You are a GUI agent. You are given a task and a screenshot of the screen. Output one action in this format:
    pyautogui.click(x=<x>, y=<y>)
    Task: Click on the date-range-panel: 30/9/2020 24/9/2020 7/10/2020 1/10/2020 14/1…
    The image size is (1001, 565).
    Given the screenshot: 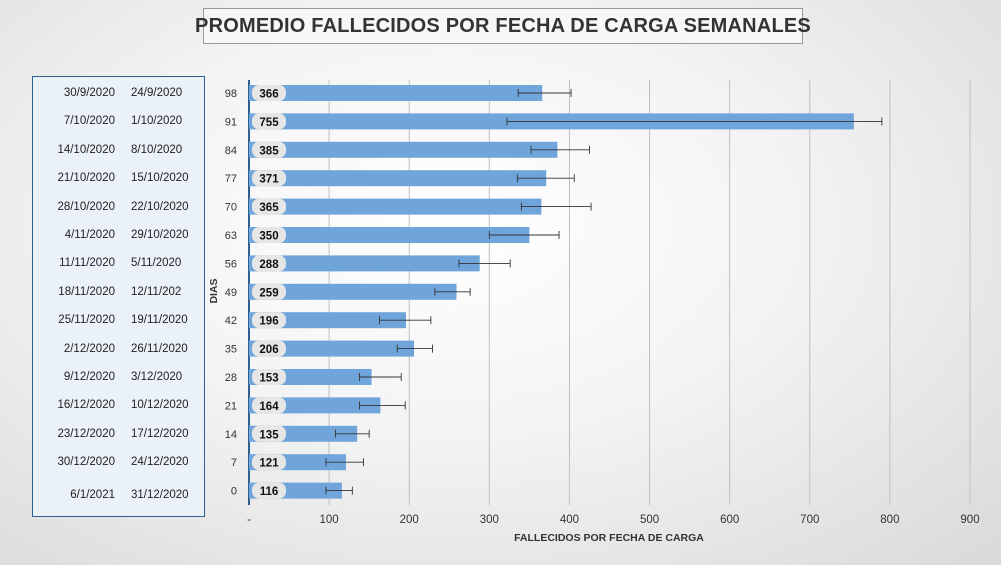 What is the action you would take?
    pyautogui.click(x=118, y=296)
    